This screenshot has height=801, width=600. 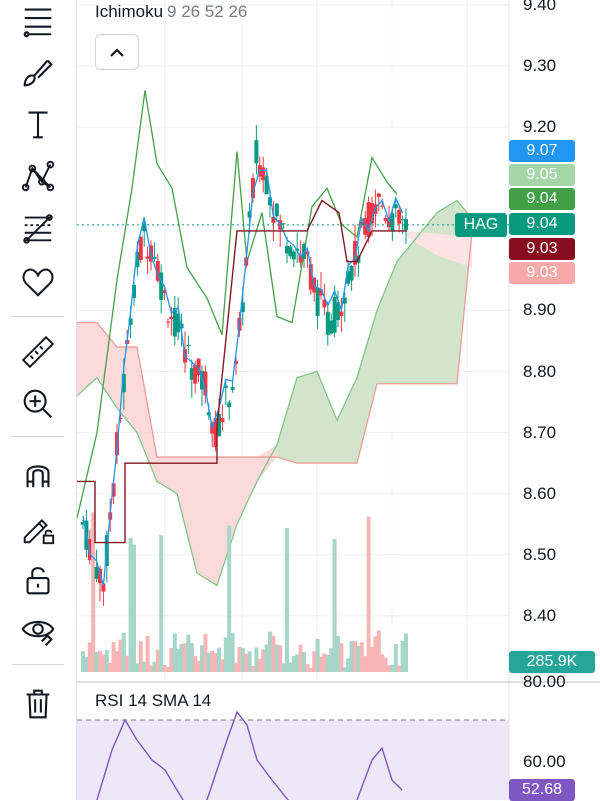 I want to click on drawing-toolbar, so click(x=38, y=400).